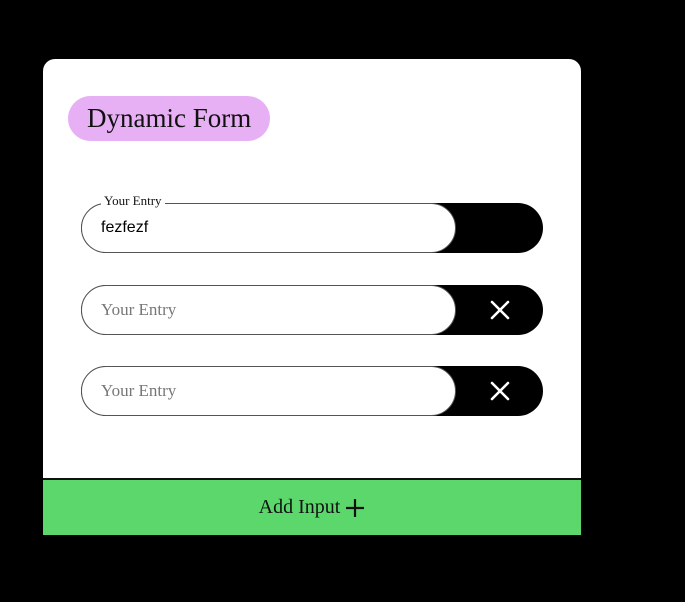 This screenshot has height=602, width=685. What do you see at coordinates (133, 201) in the screenshot?
I see `entry-label-1: Your Entry` at bounding box center [133, 201].